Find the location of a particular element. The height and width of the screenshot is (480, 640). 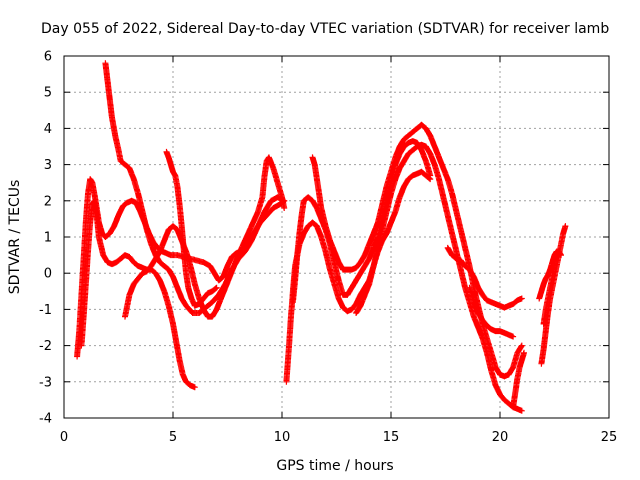

y-tick-label: 0 is located at coordinates (48, 274).